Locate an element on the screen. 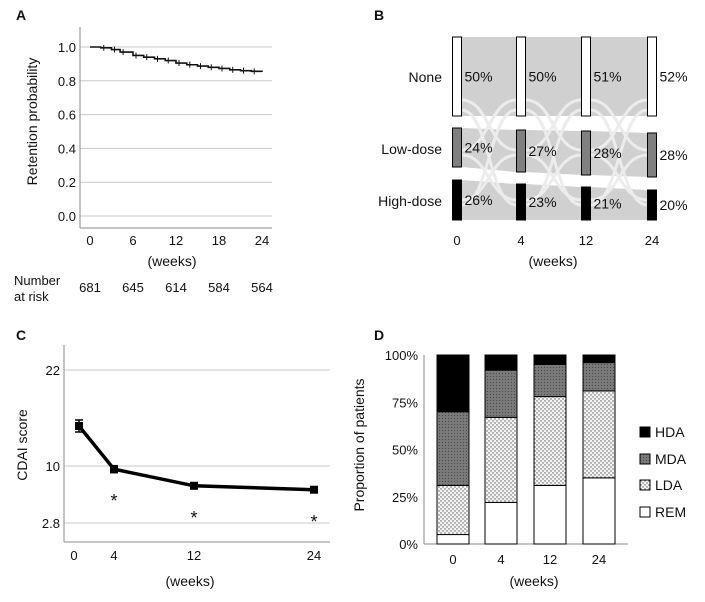  panel-d-letter: D is located at coordinates (379, 335).